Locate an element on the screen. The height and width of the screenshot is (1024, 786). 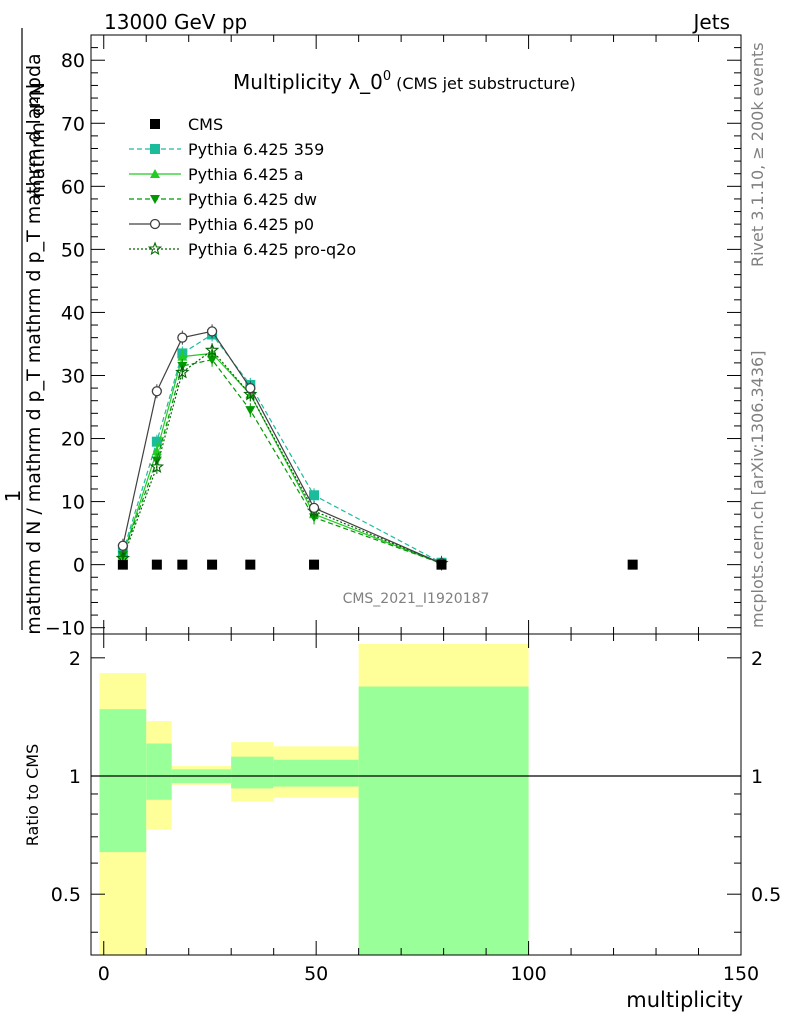
series-pythia-6-425-a is located at coordinates (282, 458).